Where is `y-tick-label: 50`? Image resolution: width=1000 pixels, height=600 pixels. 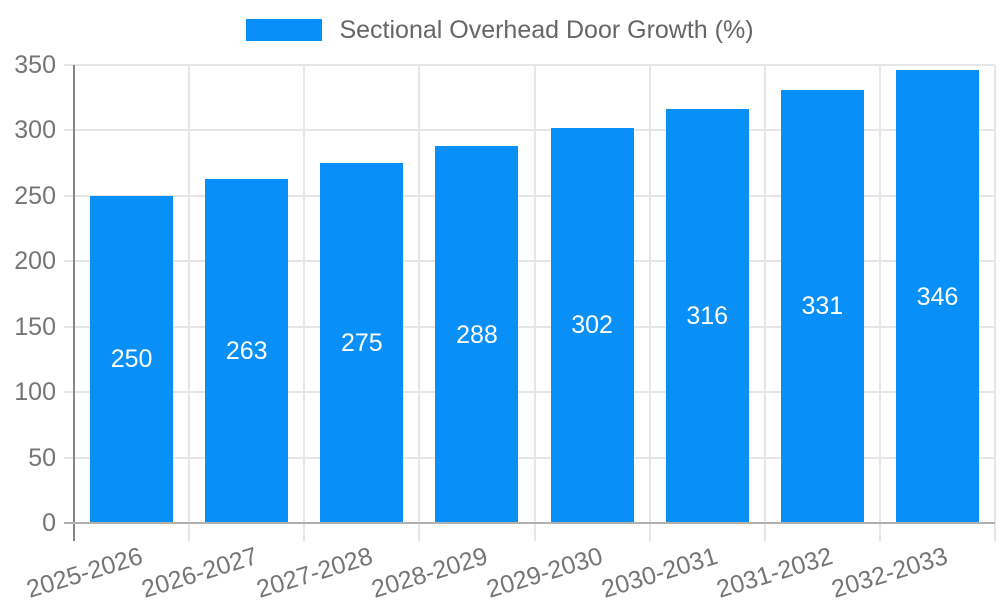 y-tick-label: 50 is located at coordinates (42, 457).